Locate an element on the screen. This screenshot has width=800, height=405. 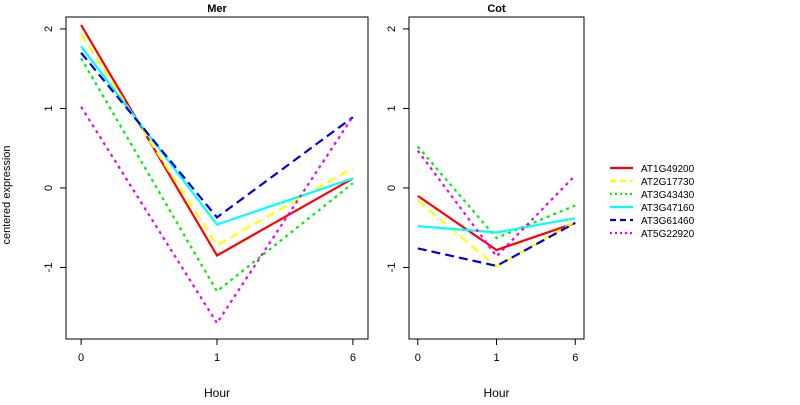
series-line-at1g49200 is located at coordinates (496, 223).